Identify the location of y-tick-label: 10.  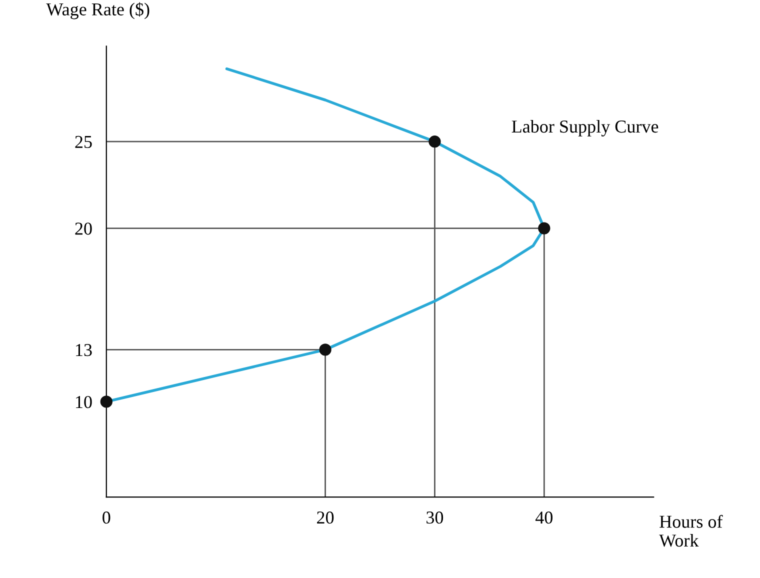
(84, 402).